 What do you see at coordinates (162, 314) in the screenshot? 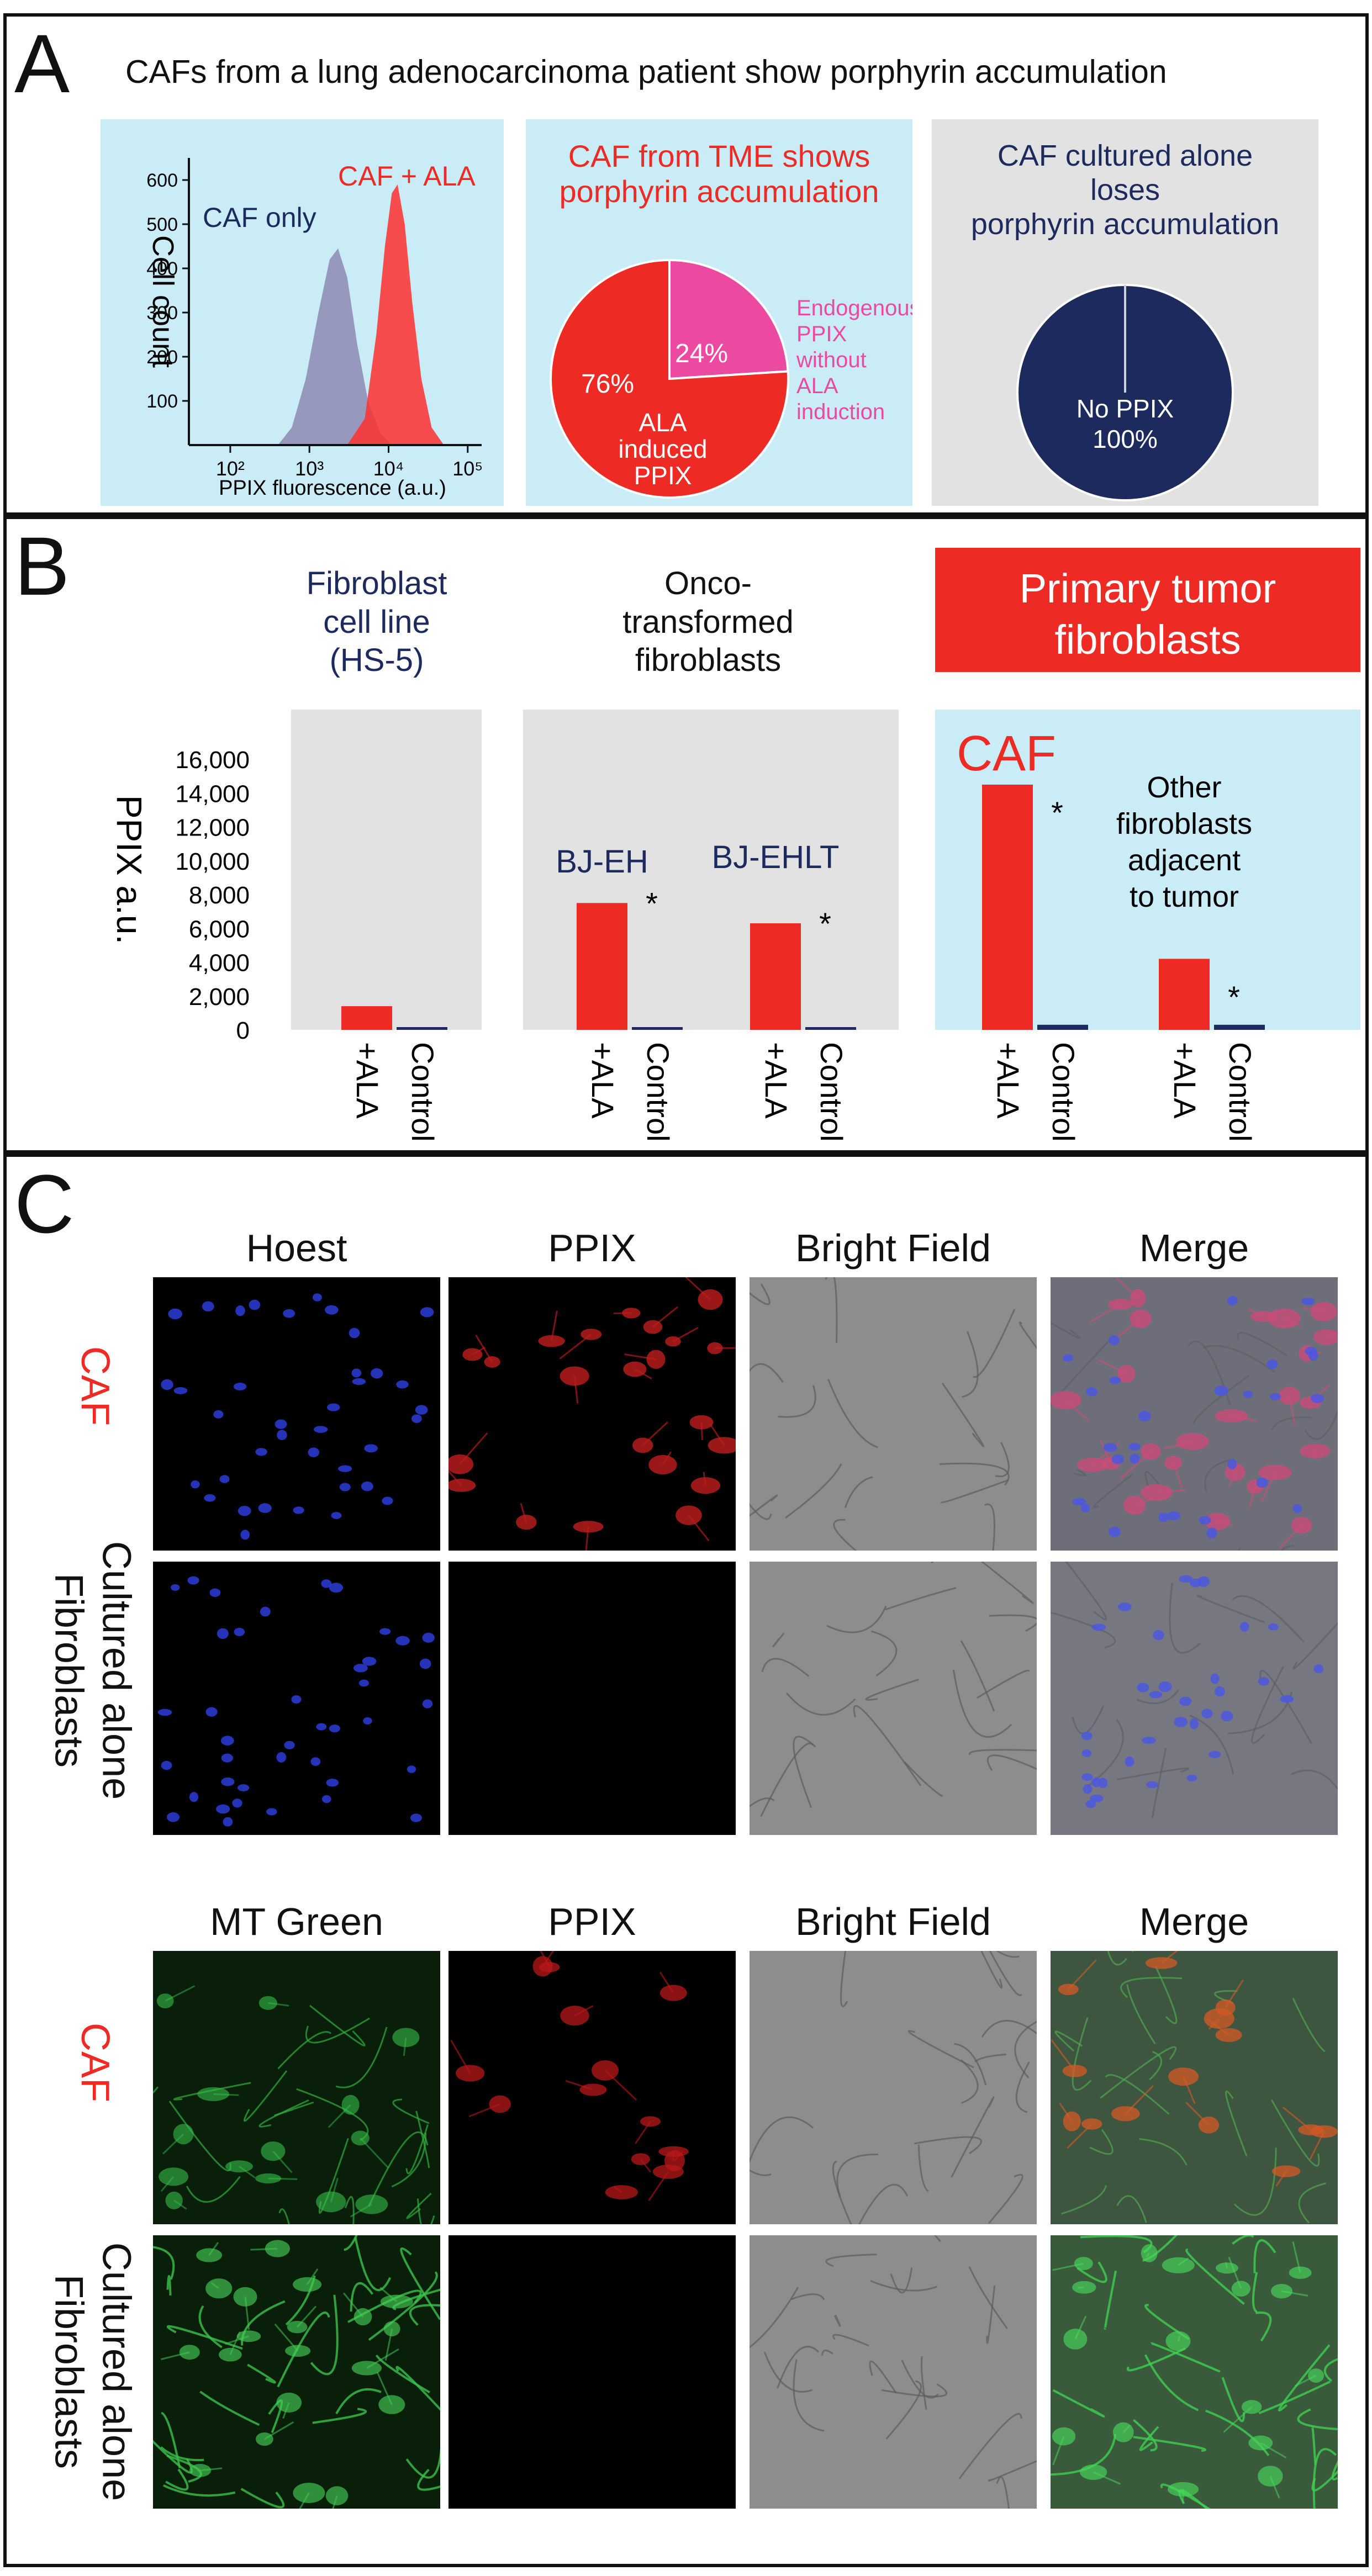
I see `histogram-ytick-label: 300` at bounding box center [162, 314].